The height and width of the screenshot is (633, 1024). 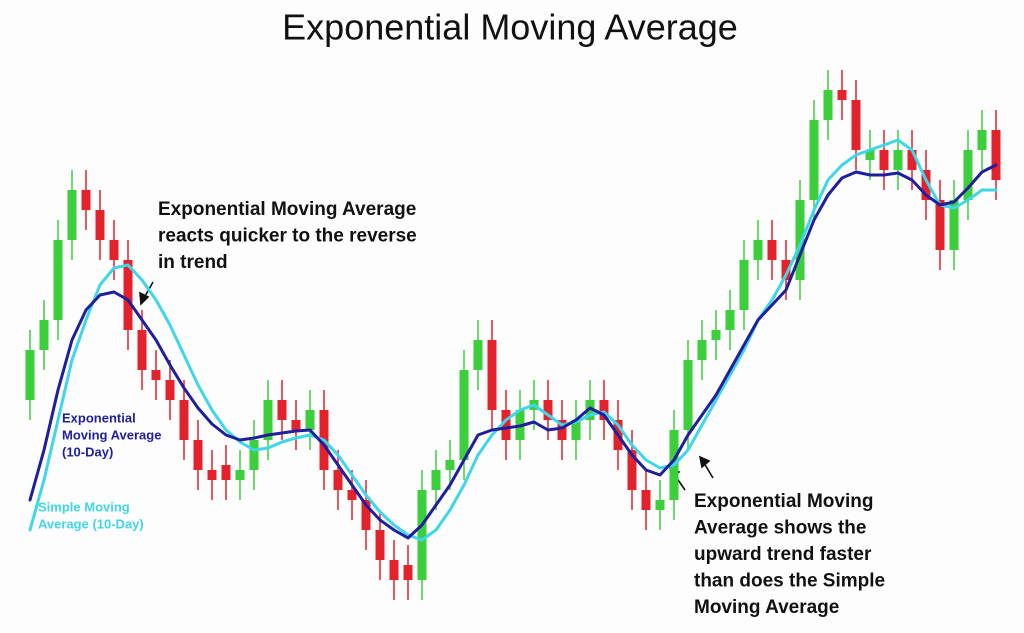 I want to click on arrow, so click(x=708, y=470).